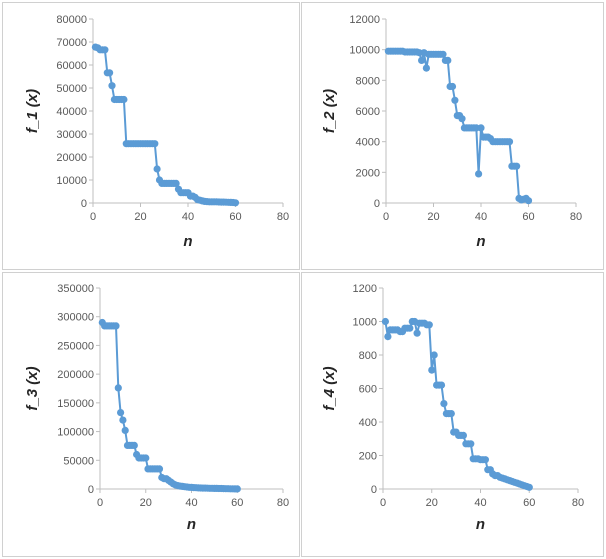 This screenshot has height=559, width=606. I want to click on y-tick-label: 1000, so click(365, 323).